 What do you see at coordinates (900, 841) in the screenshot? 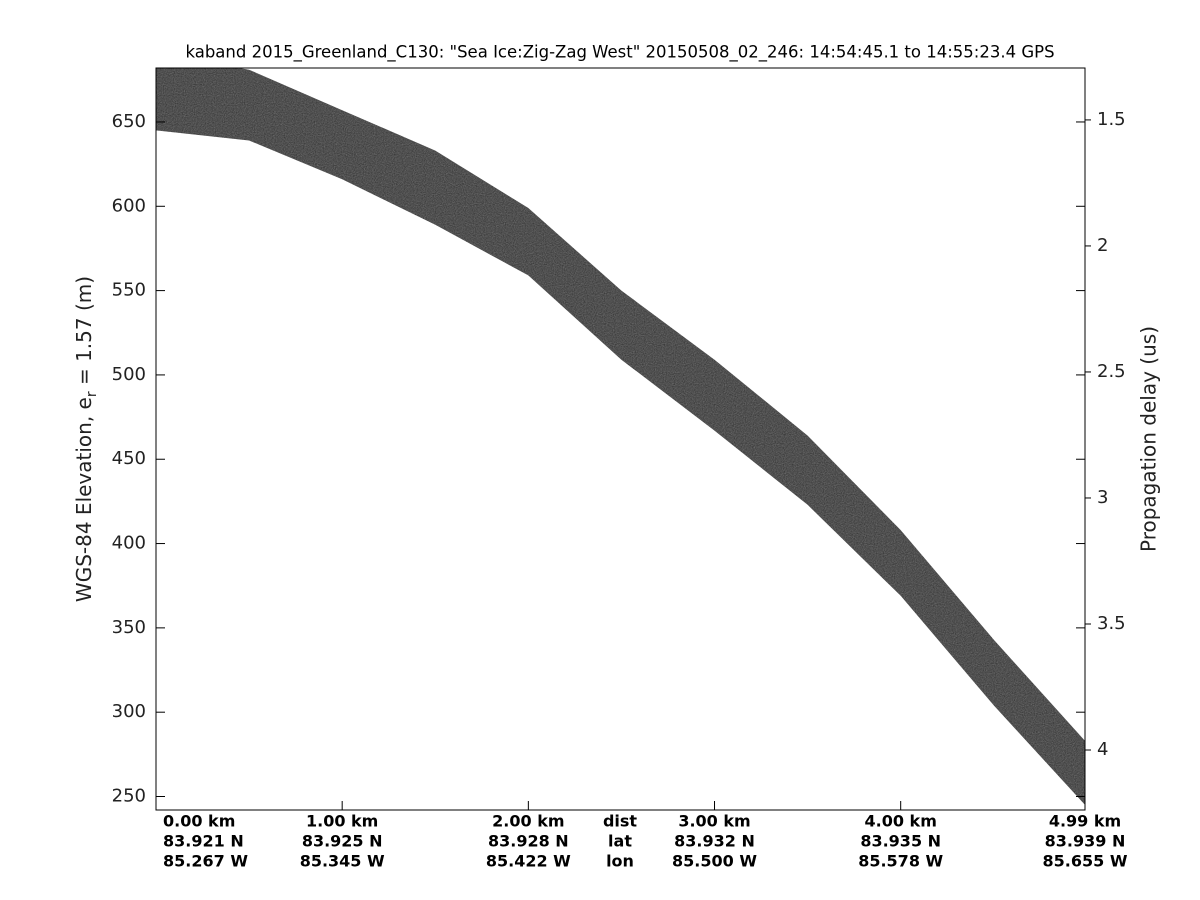
I see `lat-label: 83.935 N` at bounding box center [900, 841].